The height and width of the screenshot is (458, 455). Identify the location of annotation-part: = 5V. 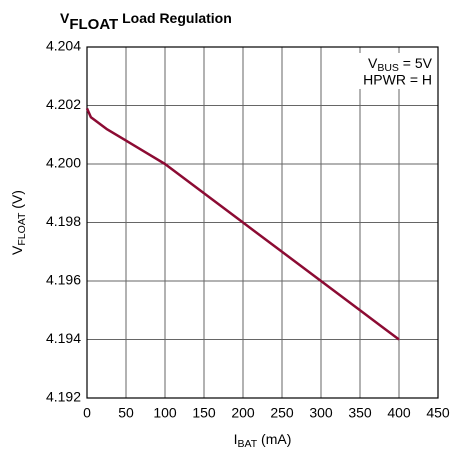
(416, 63).